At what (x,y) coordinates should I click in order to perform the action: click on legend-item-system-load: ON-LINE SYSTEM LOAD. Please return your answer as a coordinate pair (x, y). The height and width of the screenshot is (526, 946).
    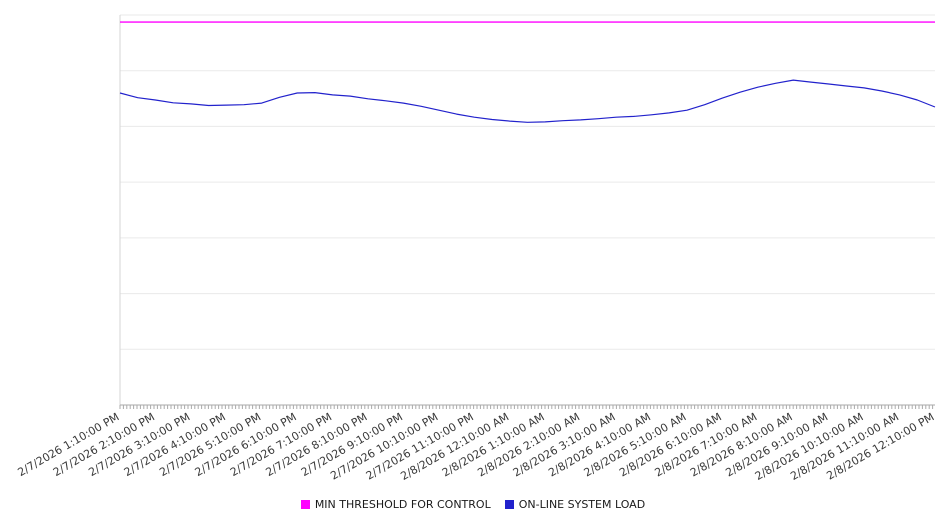
    Looking at the image, I should click on (575, 504).